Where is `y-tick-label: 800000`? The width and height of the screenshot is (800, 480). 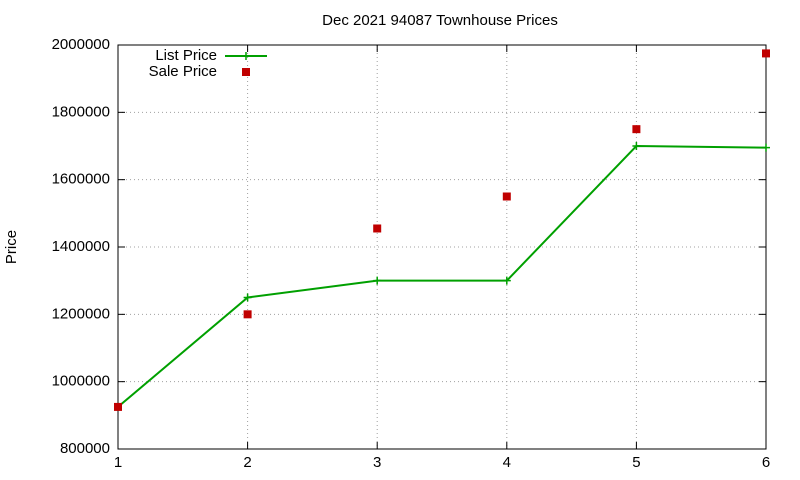
y-tick-label: 800000 is located at coordinates (85, 448).